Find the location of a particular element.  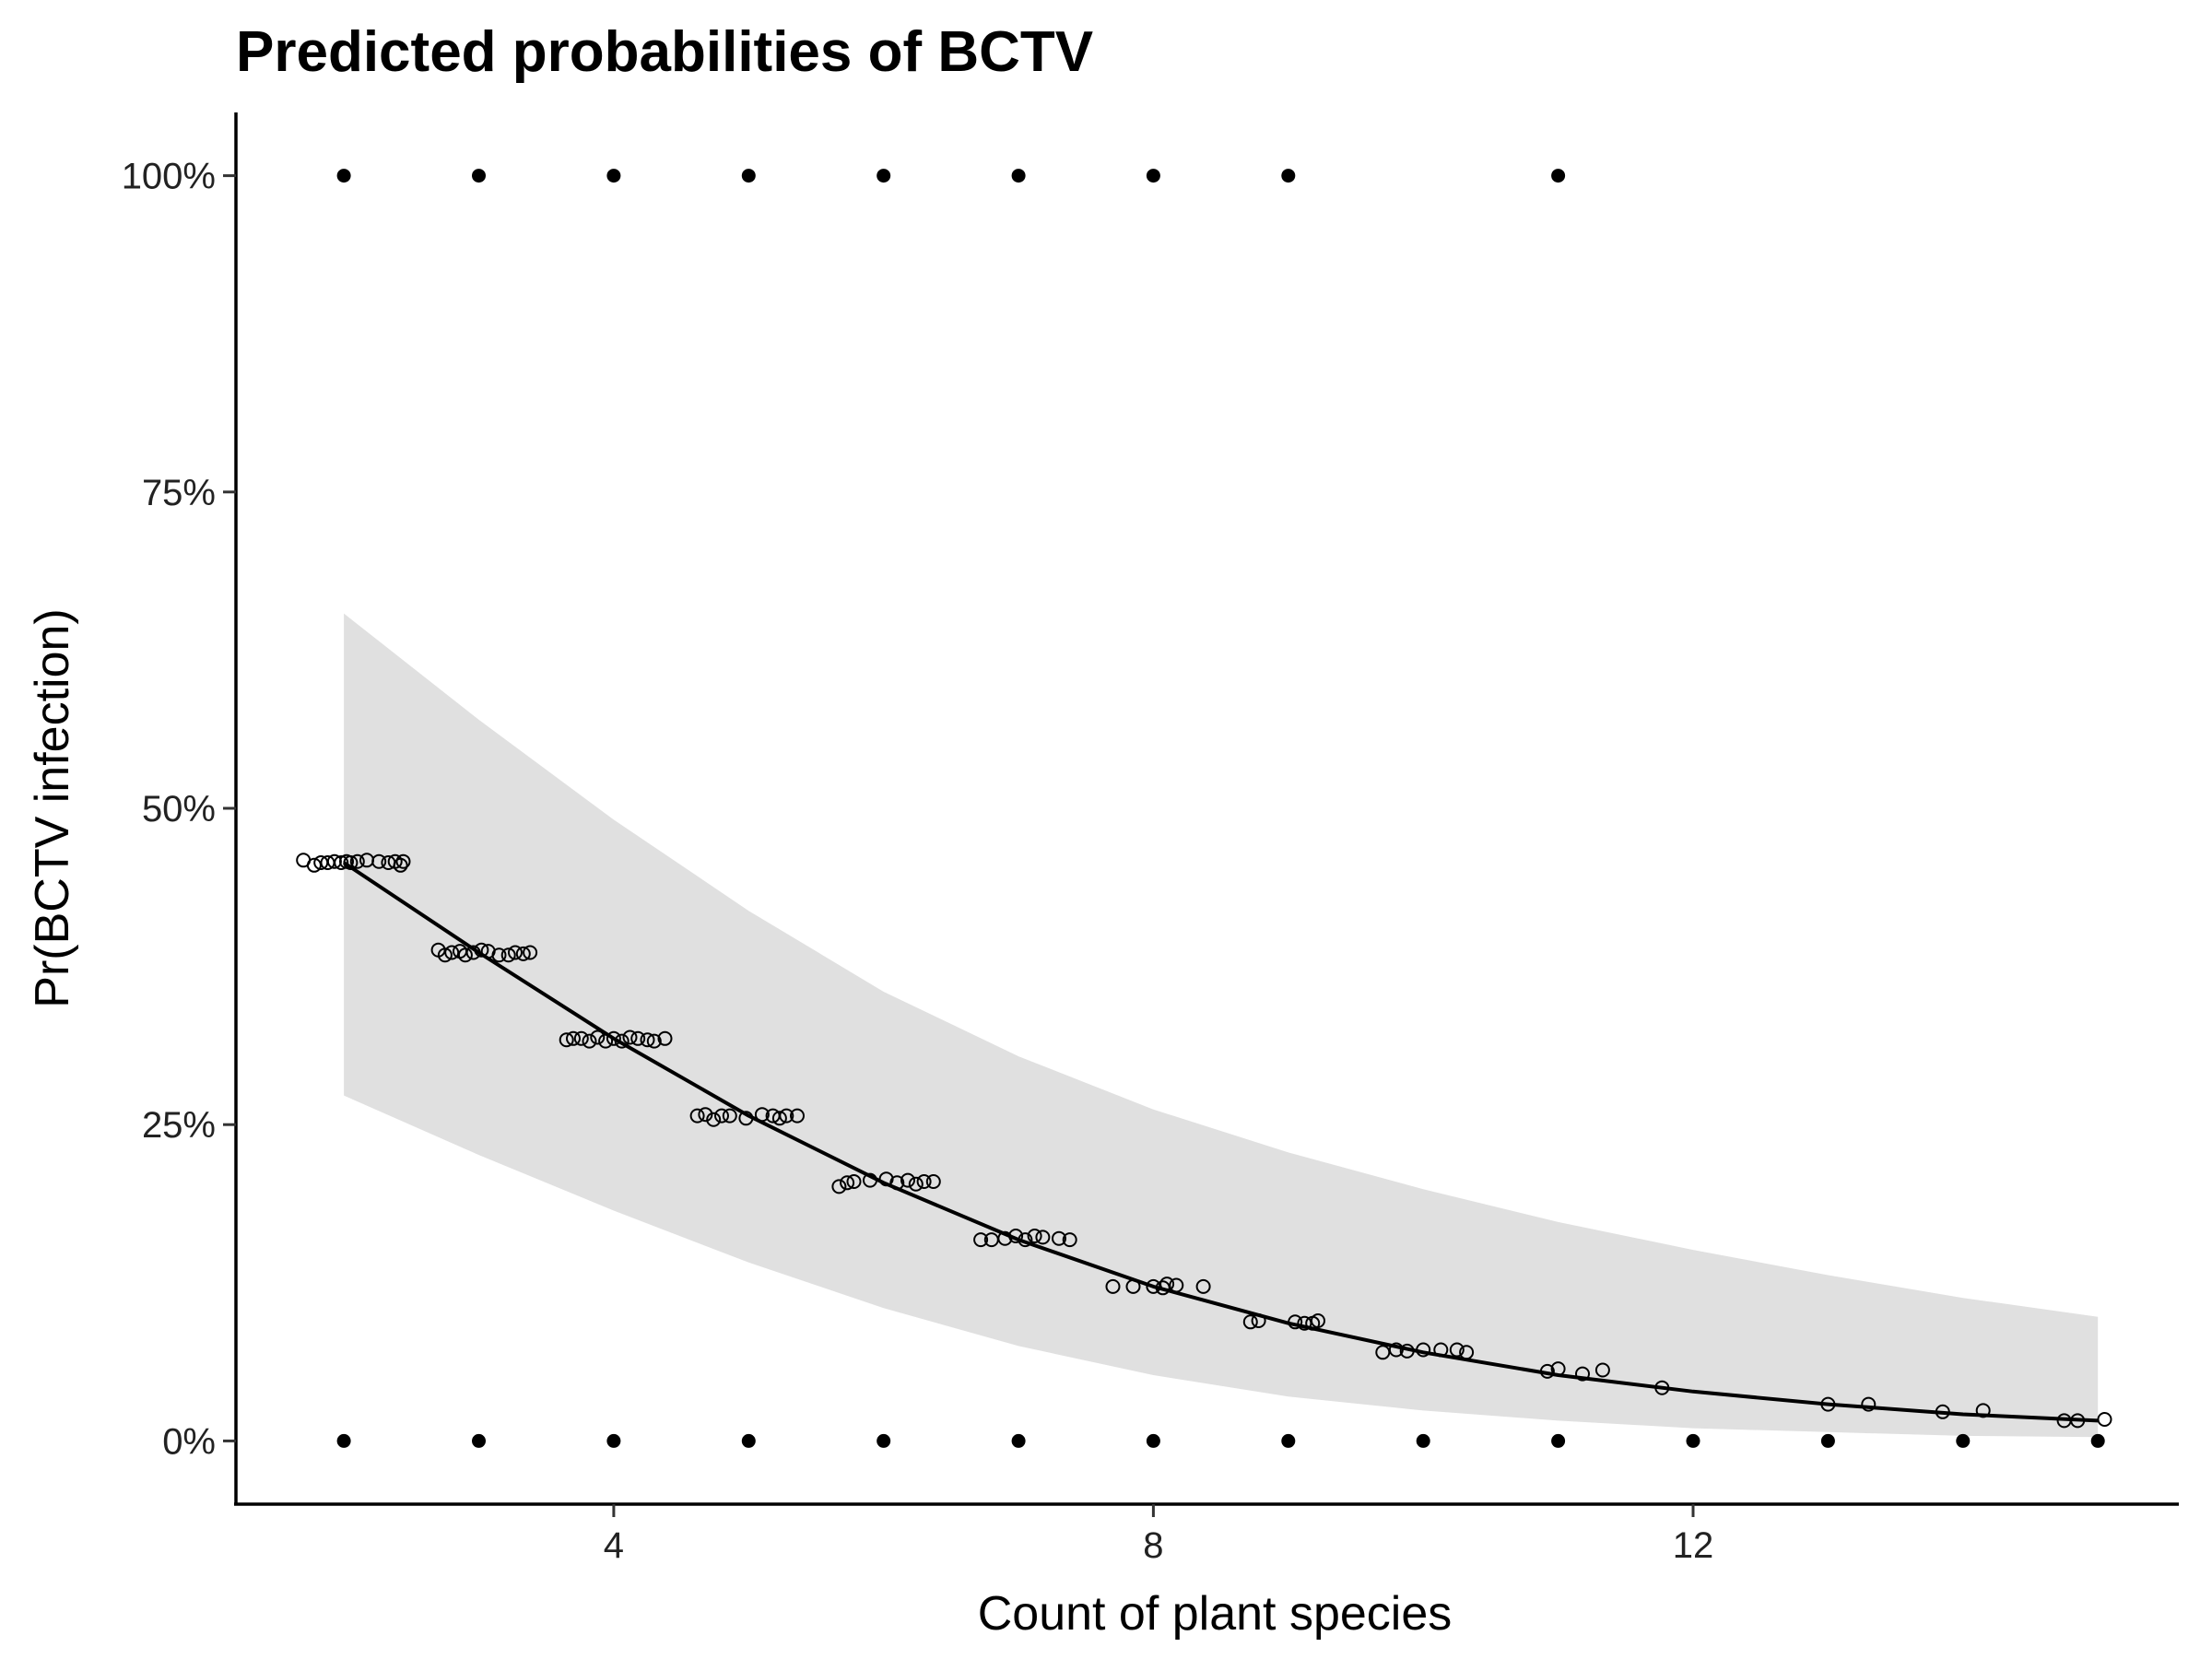

y-tick-label: 100% is located at coordinates (169, 177).